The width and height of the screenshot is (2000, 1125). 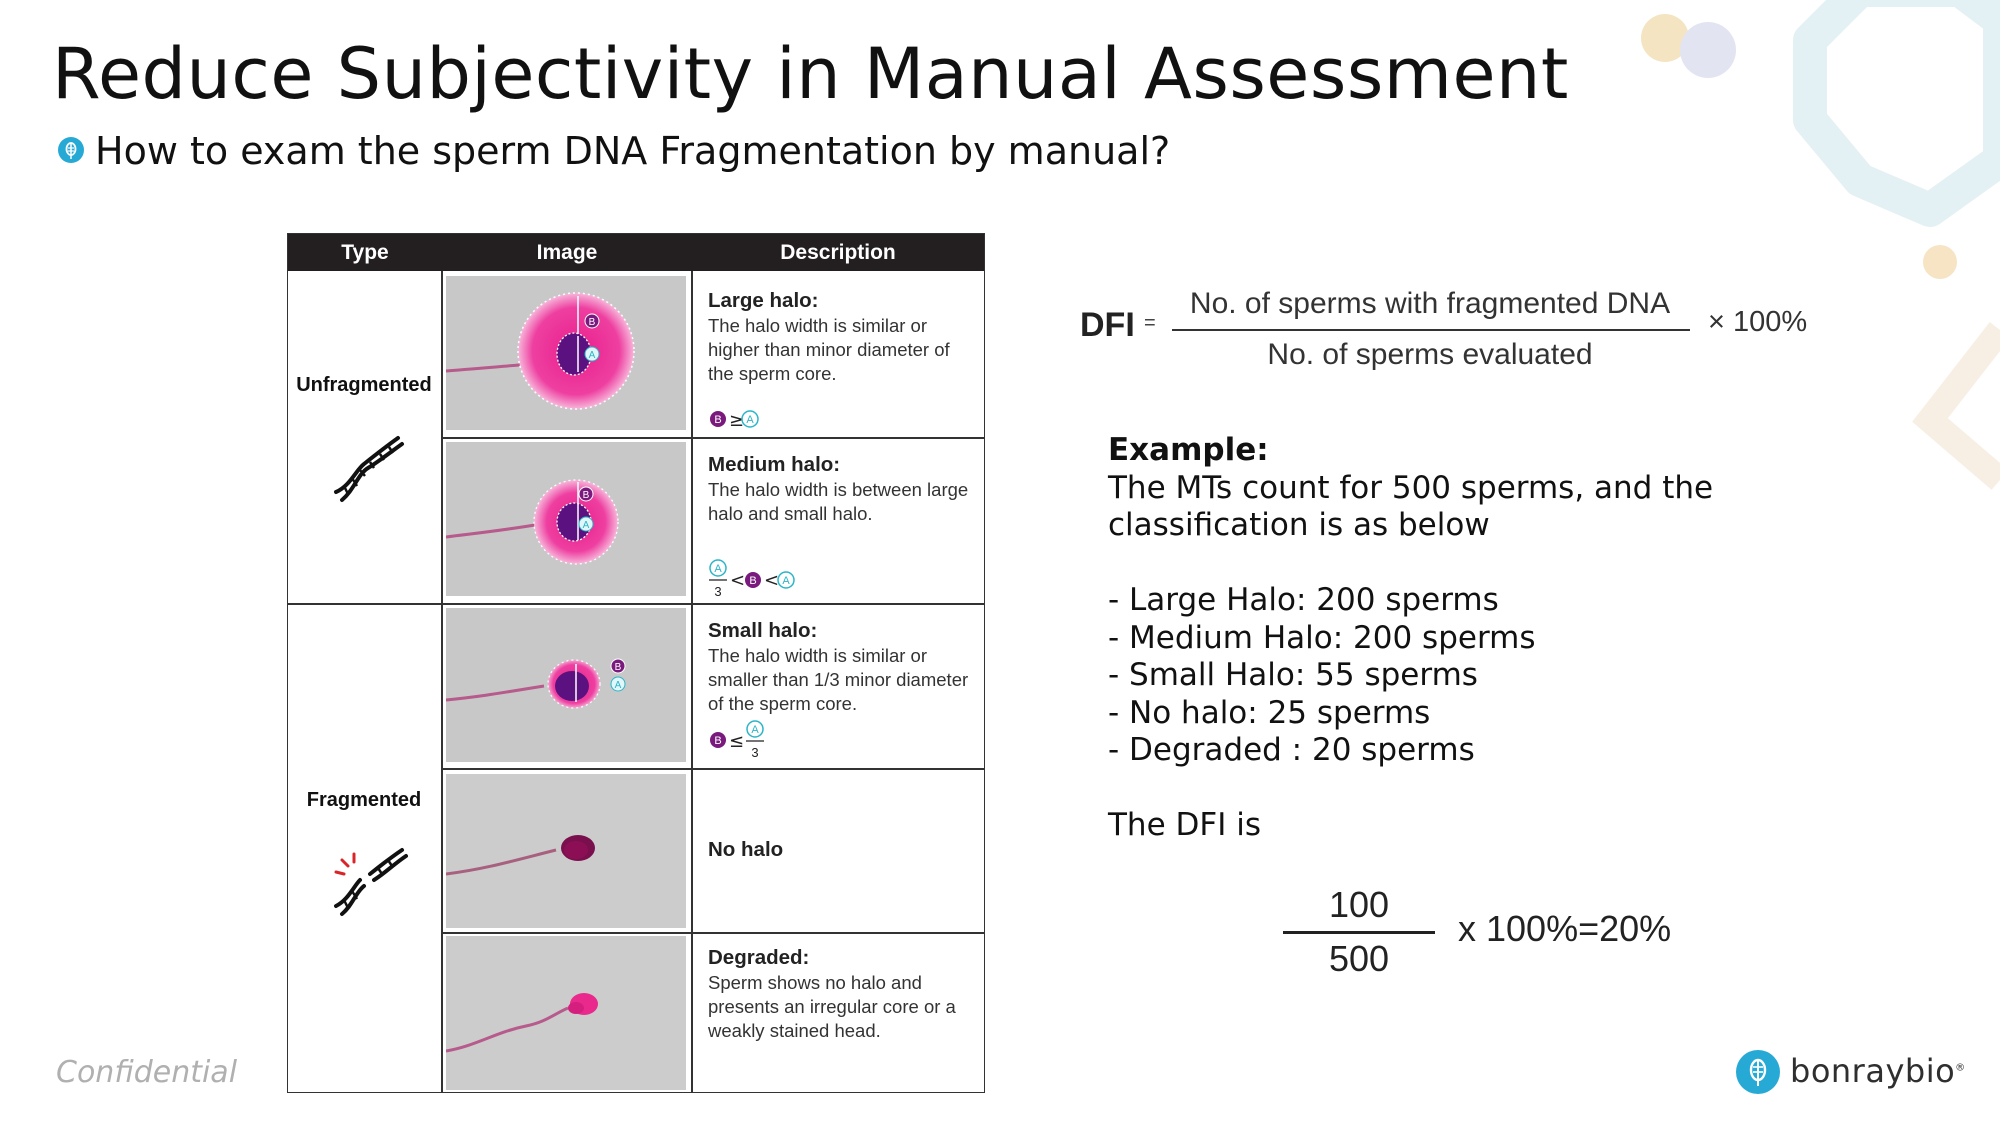 What do you see at coordinates (1431, 330) in the screenshot?
I see `dfi-fraction-bar` at bounding box center [1431, 330].